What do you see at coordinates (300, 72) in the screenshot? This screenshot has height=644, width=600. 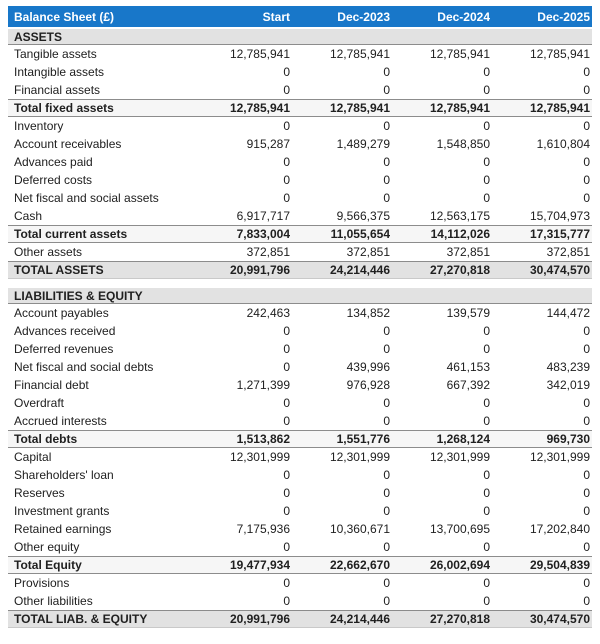 I see `table-row: Intangible assets 0 0 0 0` at bounding box center [300, 72].